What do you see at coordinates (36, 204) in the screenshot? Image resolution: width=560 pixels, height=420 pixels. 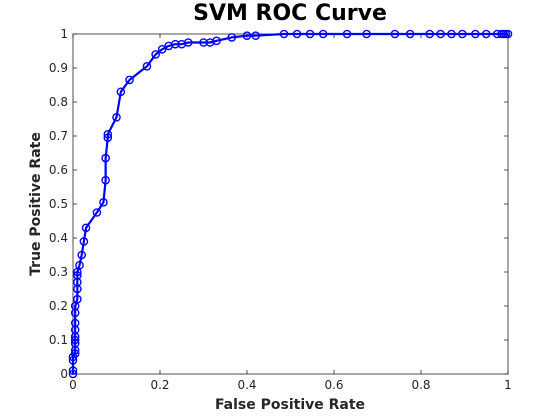 I see `y-axis-title: True Positive Rate` at bounding box center [36, 204].